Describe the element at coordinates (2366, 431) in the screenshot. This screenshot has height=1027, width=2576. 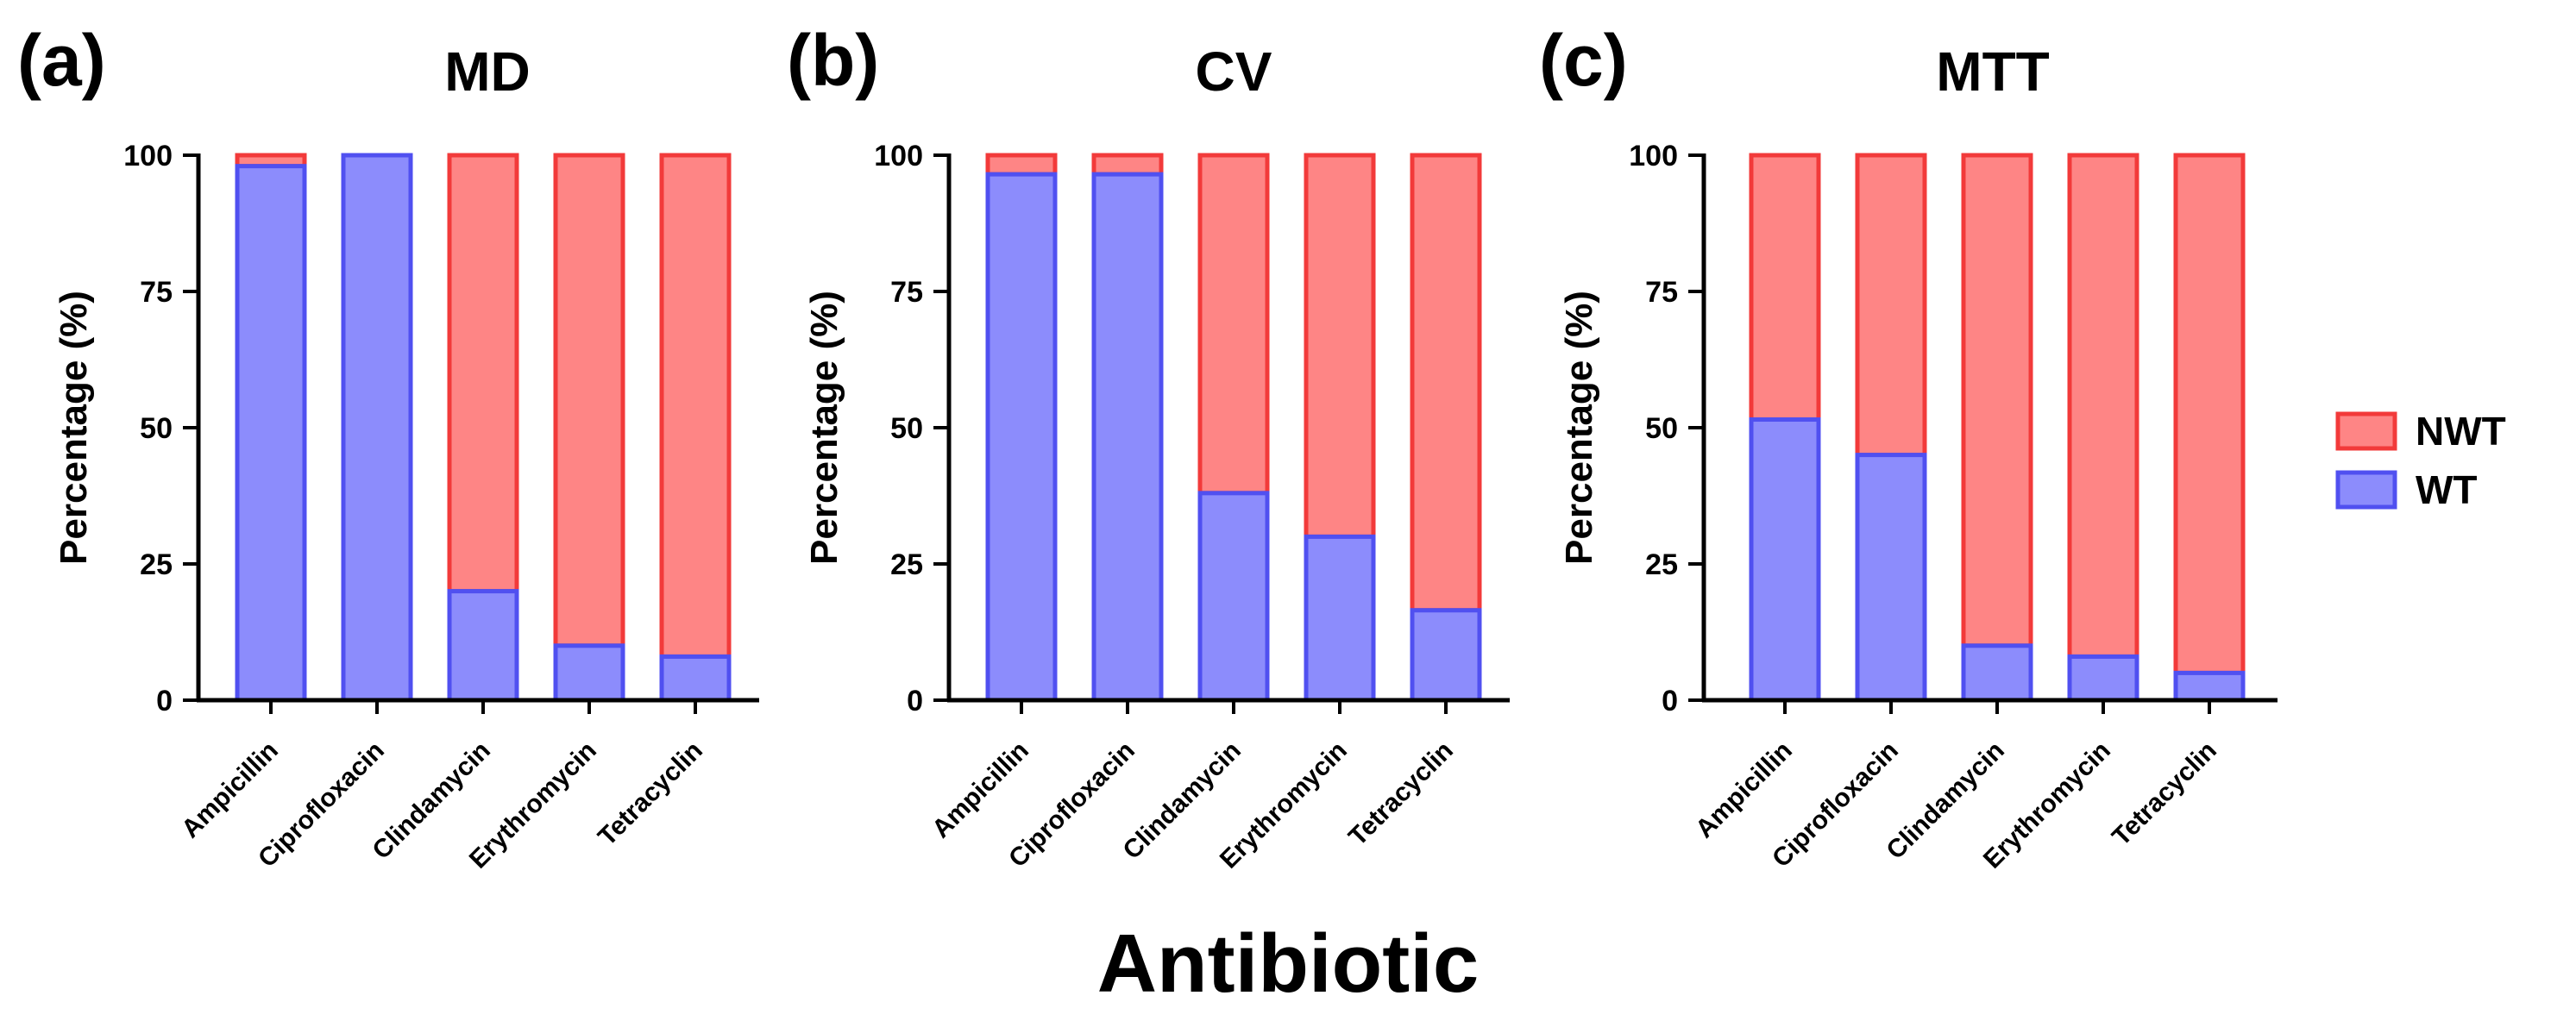
I see `legend-swatch-nwt` at that location.